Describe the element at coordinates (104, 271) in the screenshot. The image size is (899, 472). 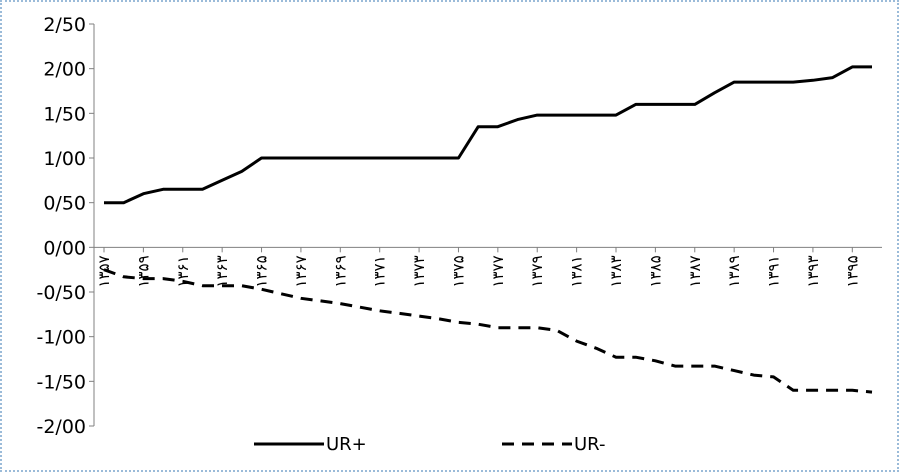
I see `x-tick-label: ۱۳۵۷` at that location.